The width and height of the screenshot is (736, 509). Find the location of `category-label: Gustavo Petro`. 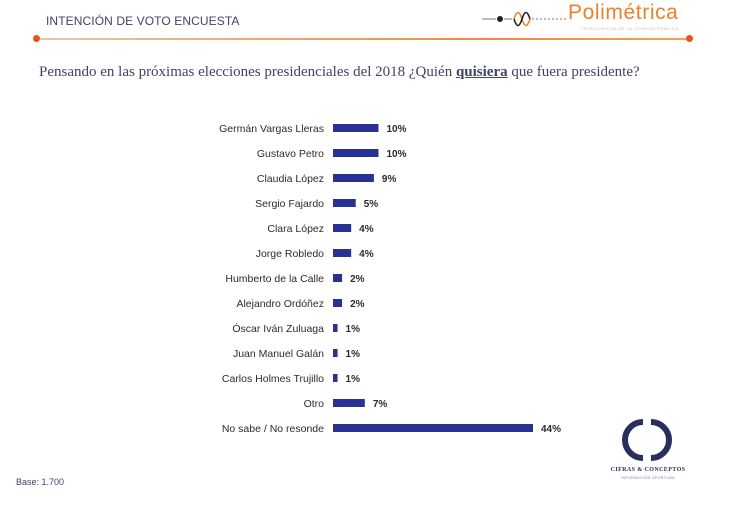

category-label: Gustavo Petro is located at coordinates (290, 154).